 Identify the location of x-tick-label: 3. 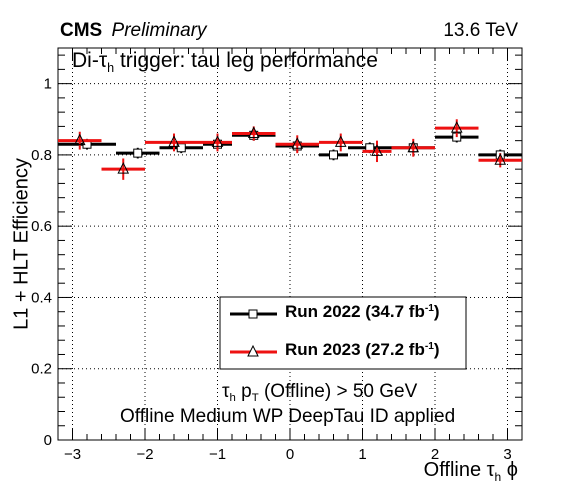
(507, 454).